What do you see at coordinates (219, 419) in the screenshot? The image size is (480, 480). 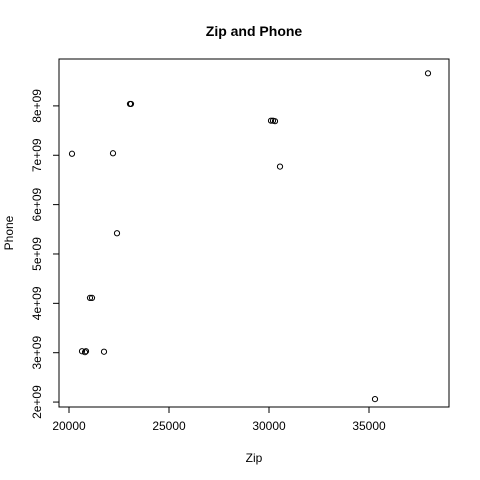 I see `x-axis: 20000 25000 30000 35000` at bounding box center [219, 419].